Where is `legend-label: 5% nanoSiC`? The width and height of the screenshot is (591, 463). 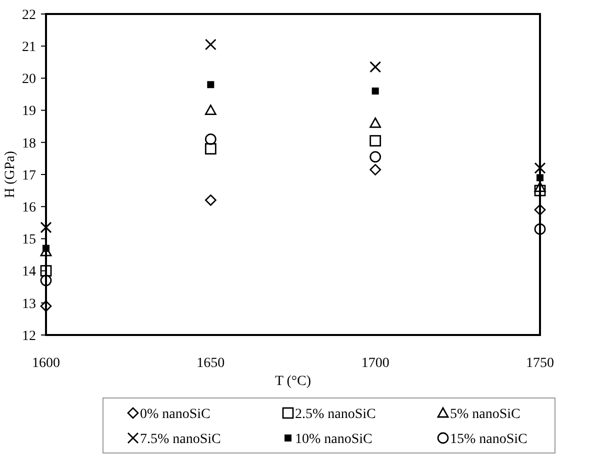
legend-label: 5% nanoSiC is located at coordinates (485, 414).